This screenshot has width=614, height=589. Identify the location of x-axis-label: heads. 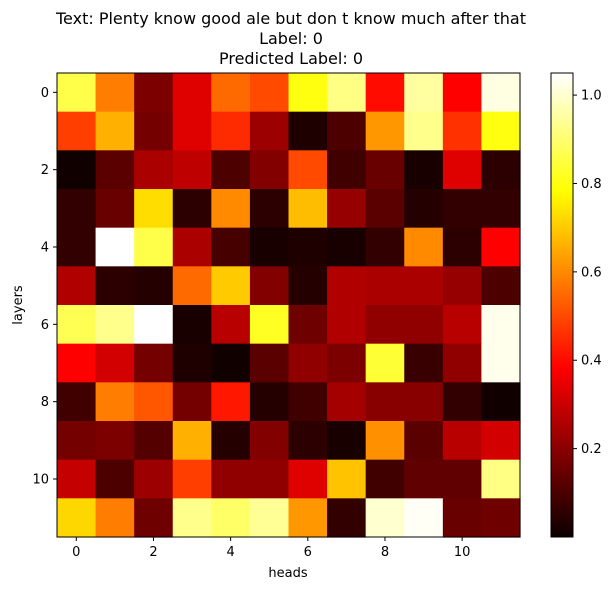
(287, 573).